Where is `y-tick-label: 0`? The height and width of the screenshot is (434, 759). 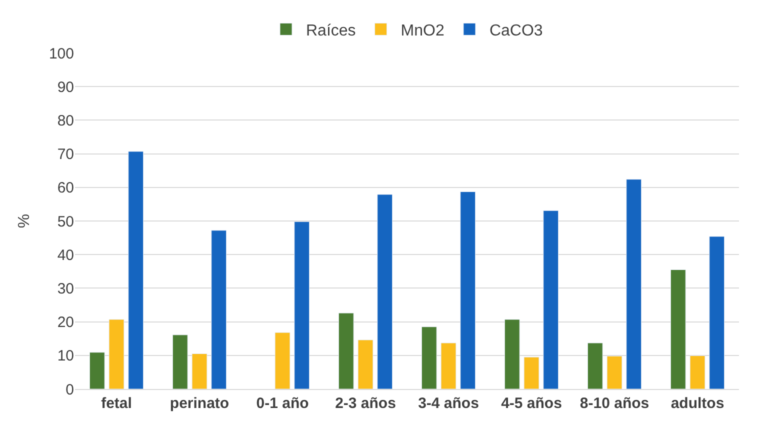 y-tick-label: 0 is located at coordinates (70, 389).